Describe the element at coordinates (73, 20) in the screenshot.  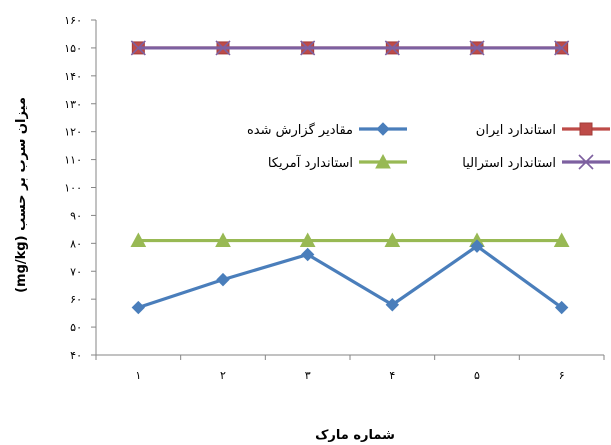
I see `y-tick-label: ۱۶۰` at that location.